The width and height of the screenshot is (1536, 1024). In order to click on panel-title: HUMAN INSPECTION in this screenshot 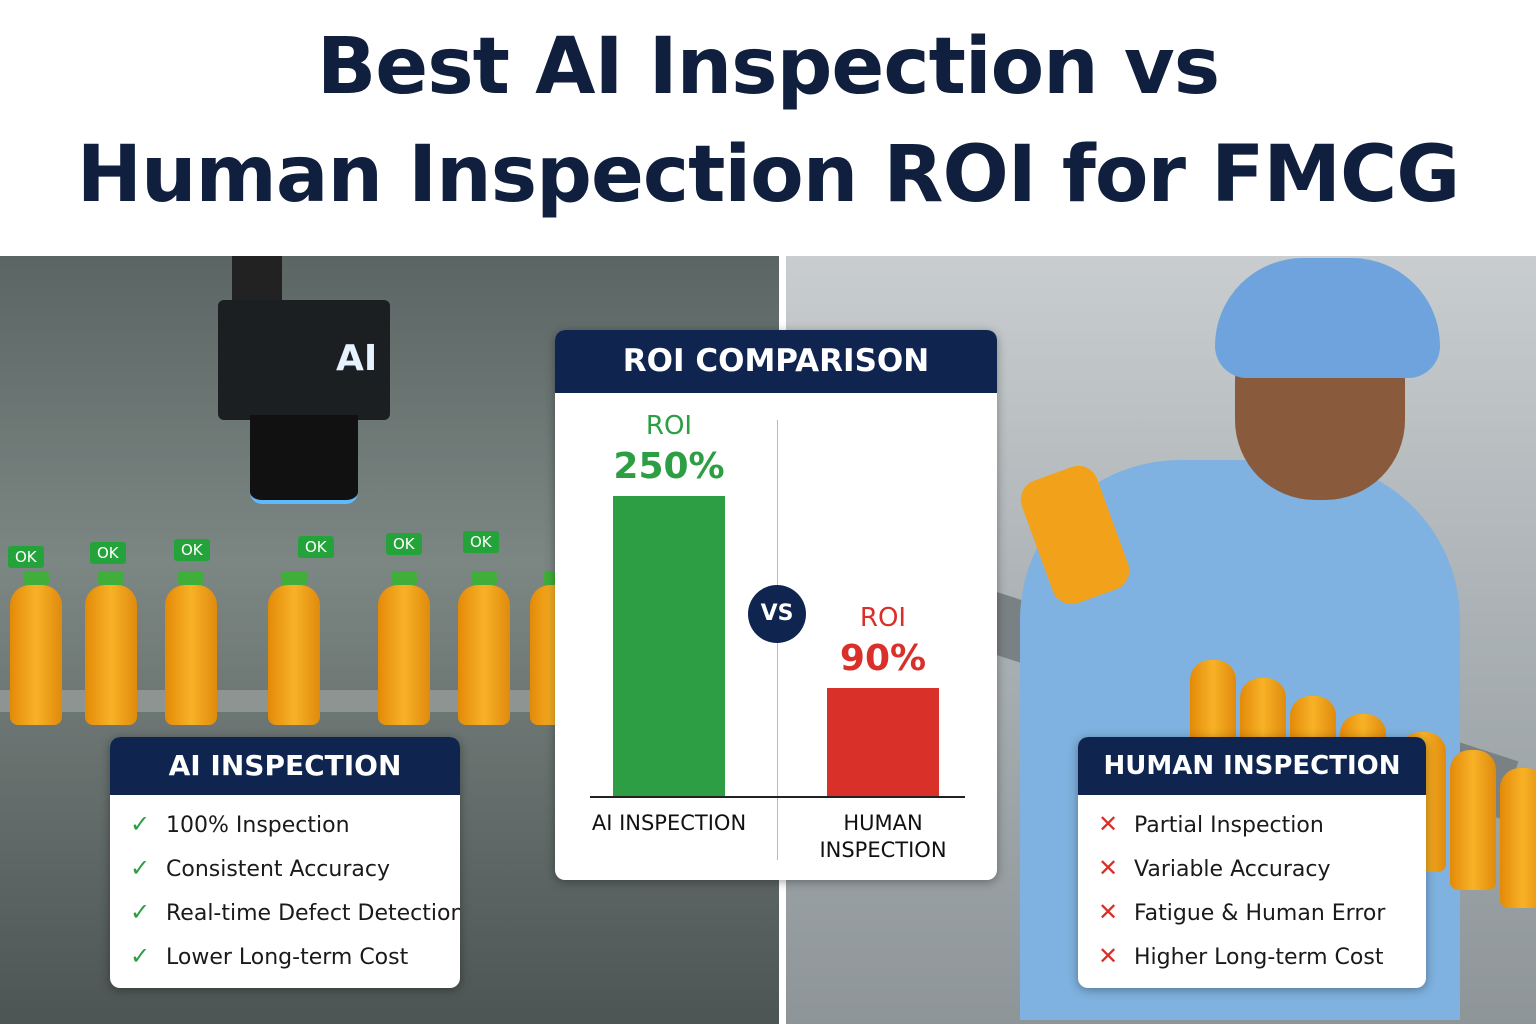, I will do `click(1252, 766)`.